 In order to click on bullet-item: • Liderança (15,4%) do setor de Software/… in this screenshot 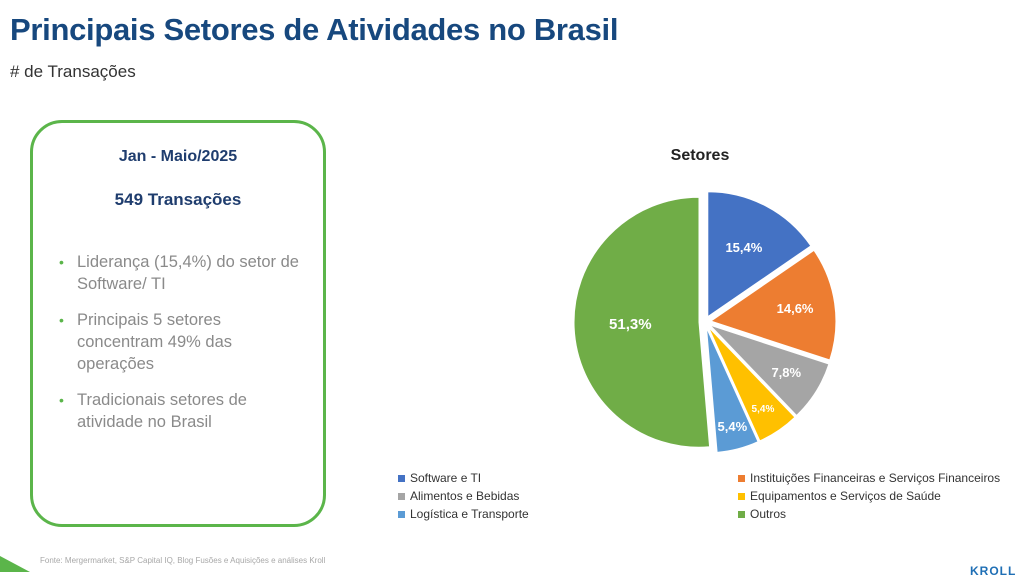, I will do `click(184, 273)`.